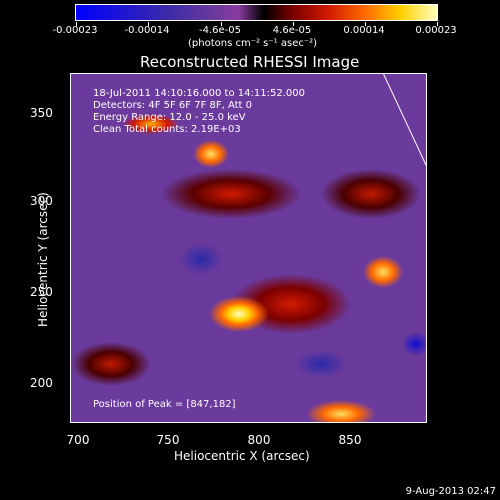  I want to click on x-tick-label: 700, so click(78, 440).